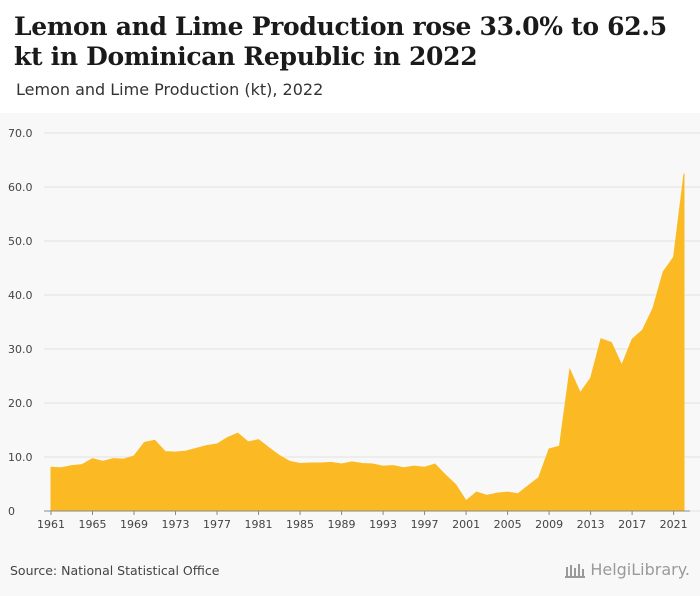 The height and width of the screenshot is (596, 700). I want to click on x-tick-label: 1981, so click(259, 524).